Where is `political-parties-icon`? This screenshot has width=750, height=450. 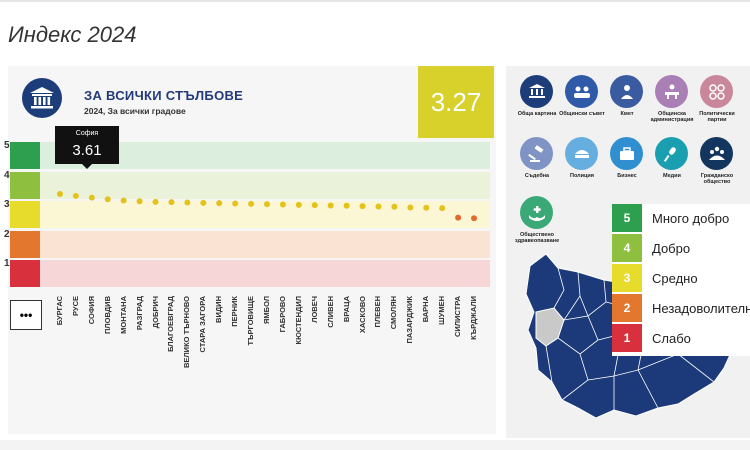 political-parties-icon is located at coordinates (716, 91).